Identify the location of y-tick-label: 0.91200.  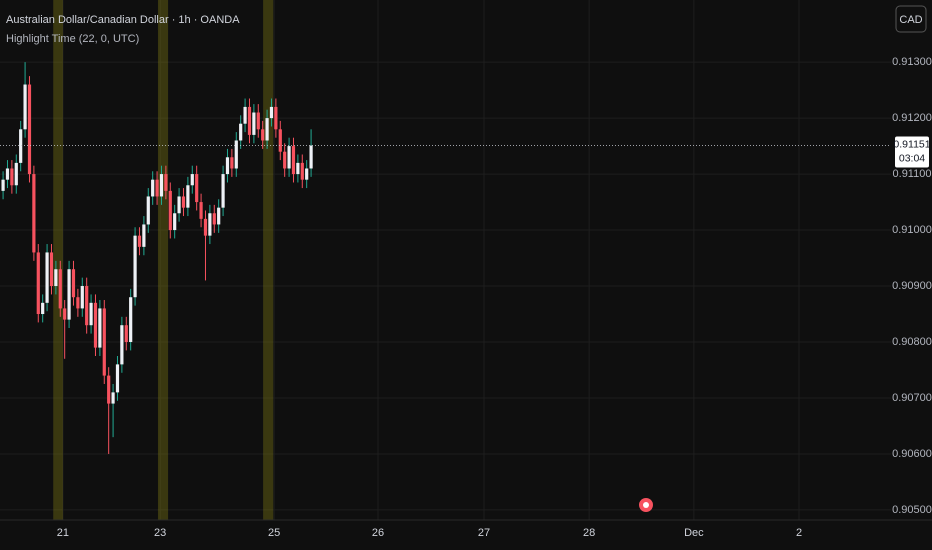
(912, 118).